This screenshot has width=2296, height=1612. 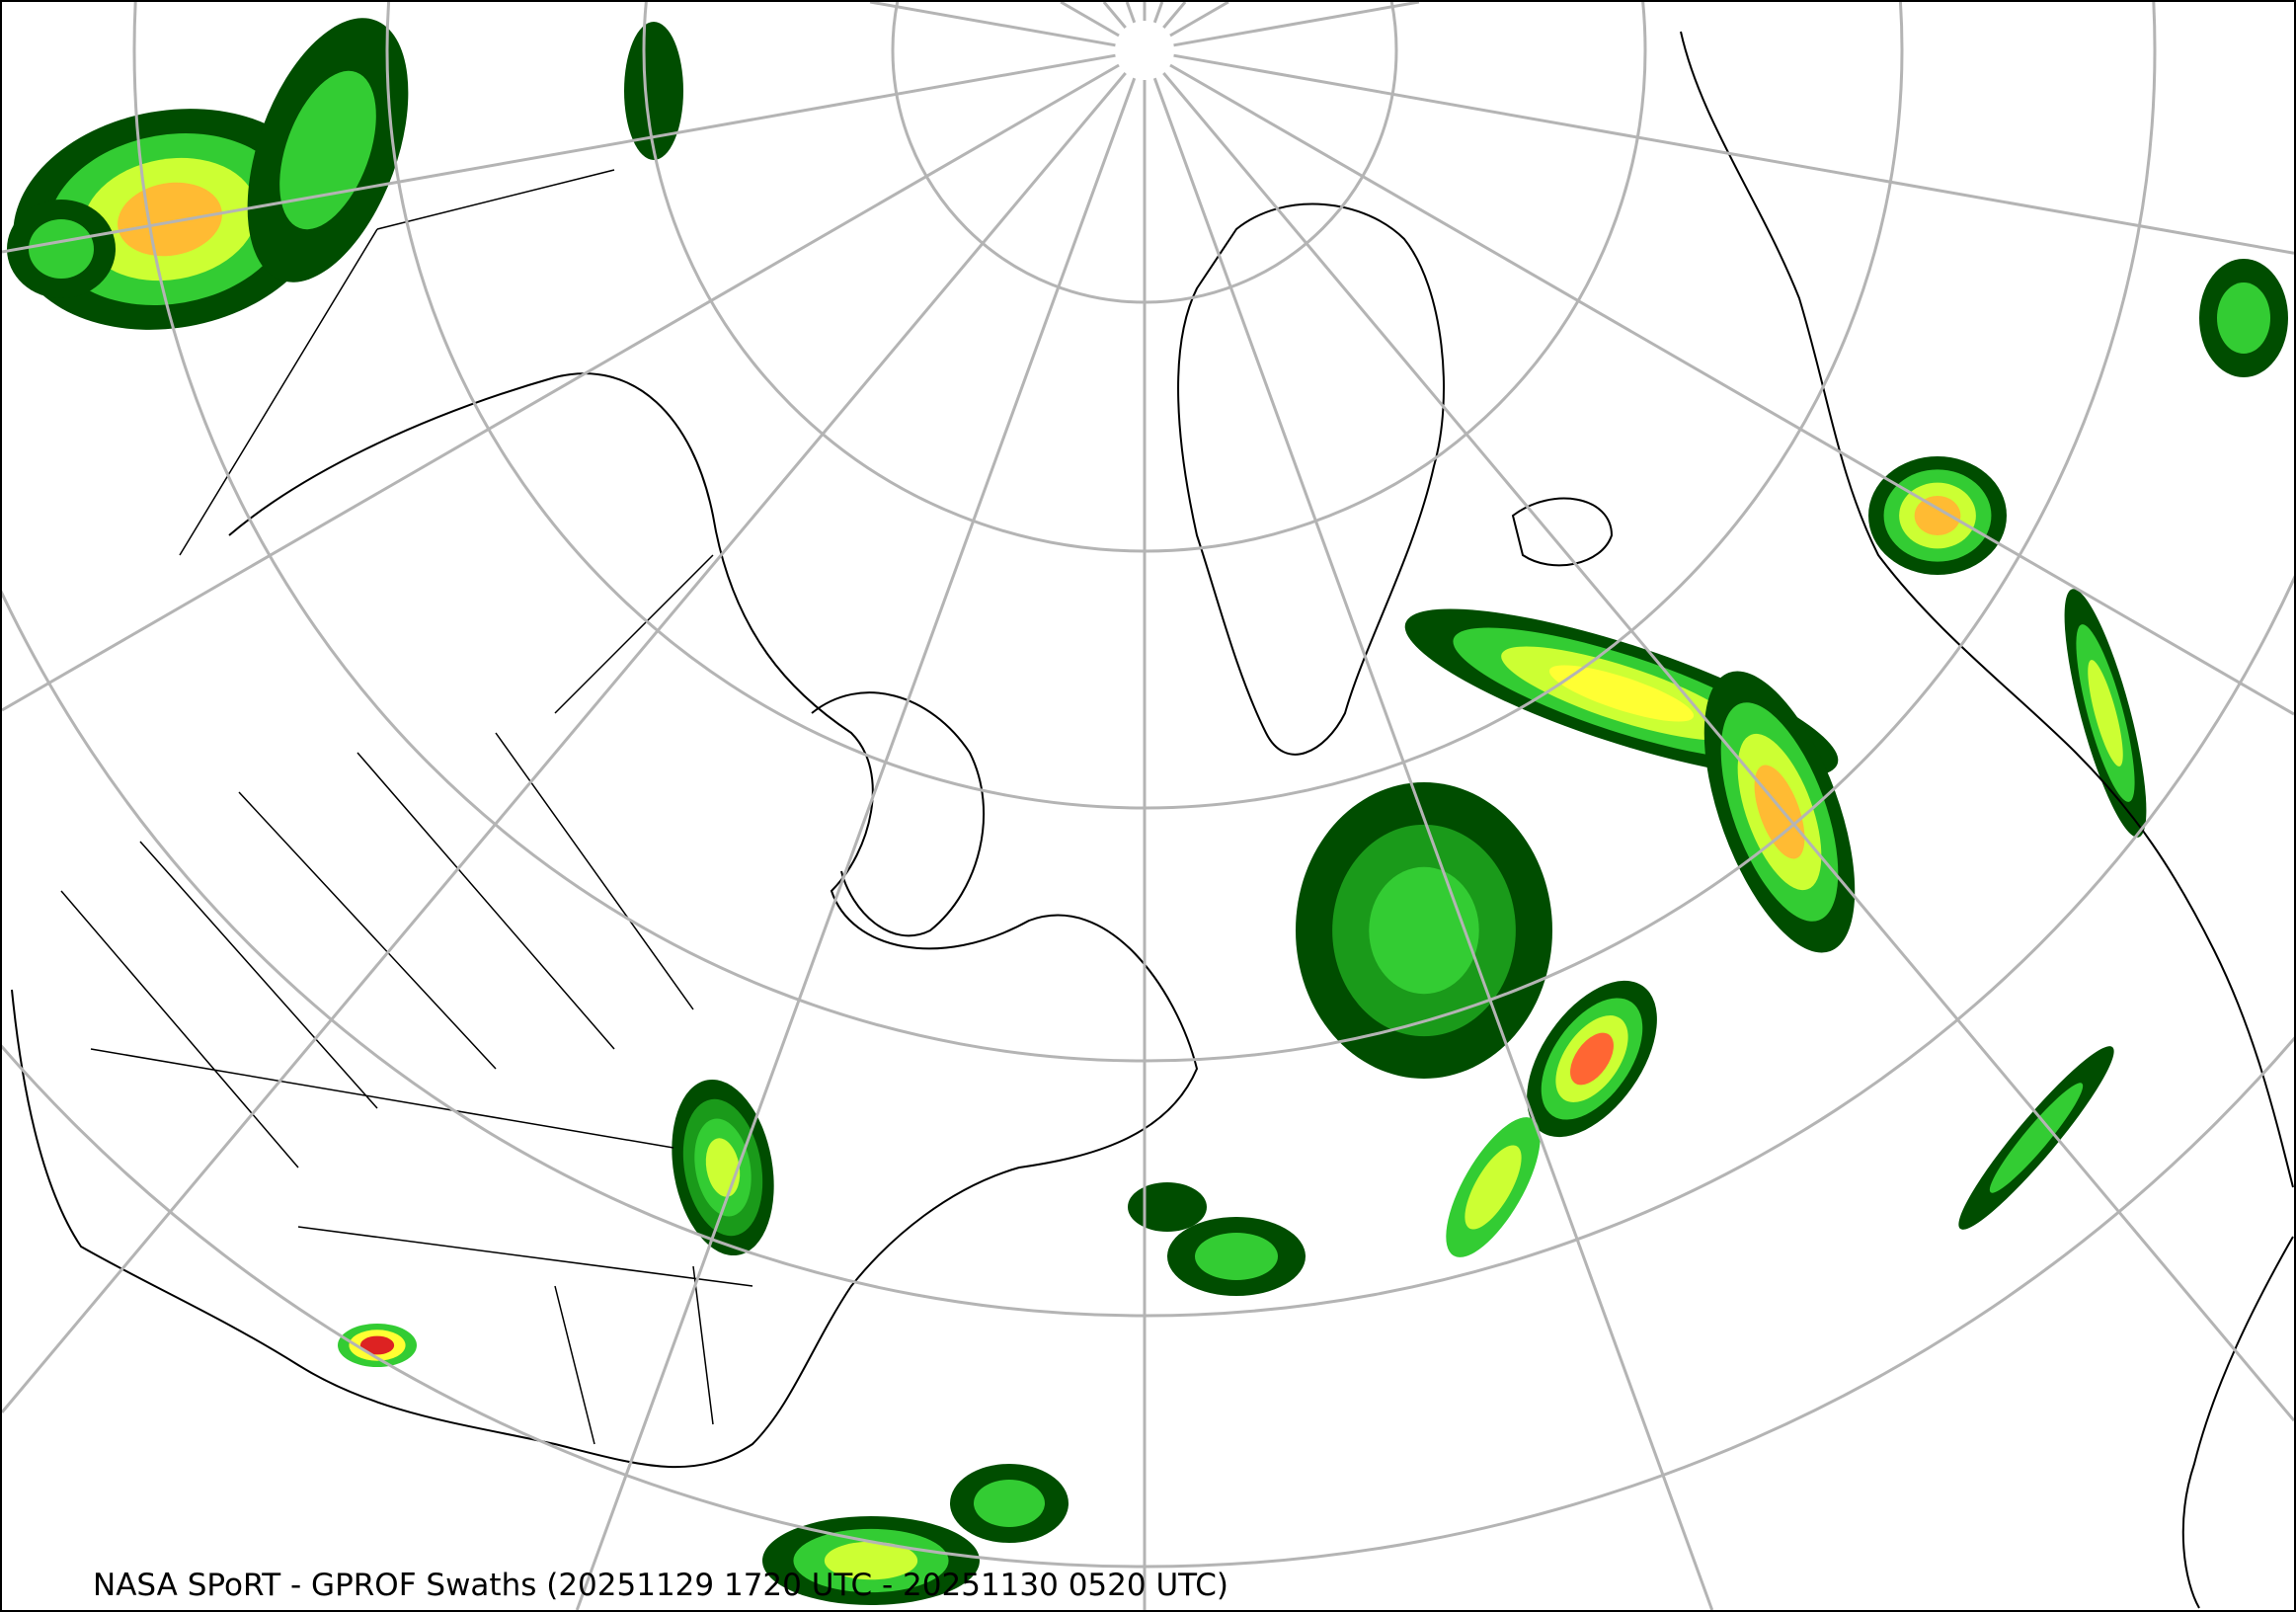 What do you see at coordinates (1311, 479) in the screenshot?
I see `coastline-greenland` at bounding box center [1311, 479].